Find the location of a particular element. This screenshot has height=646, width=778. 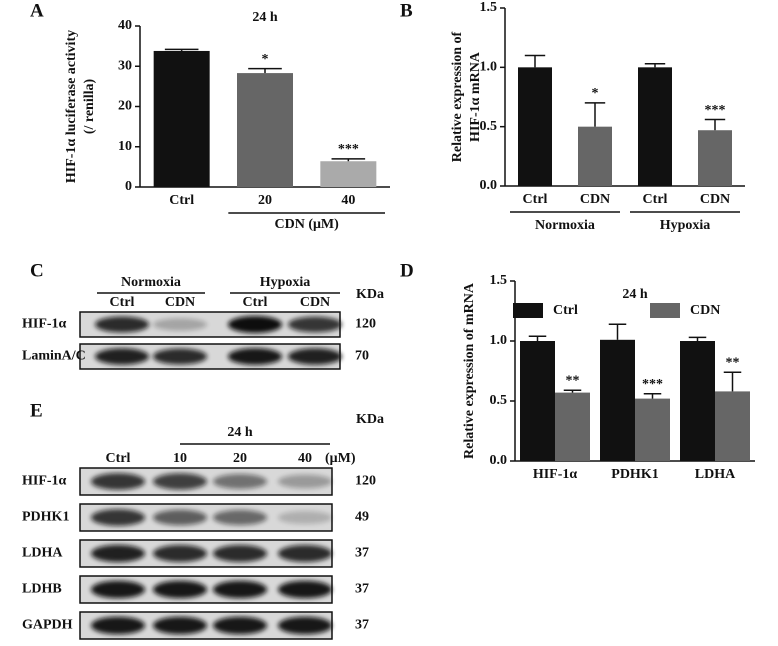

legend-label: Ctrl is located at coordinates (565, 310).